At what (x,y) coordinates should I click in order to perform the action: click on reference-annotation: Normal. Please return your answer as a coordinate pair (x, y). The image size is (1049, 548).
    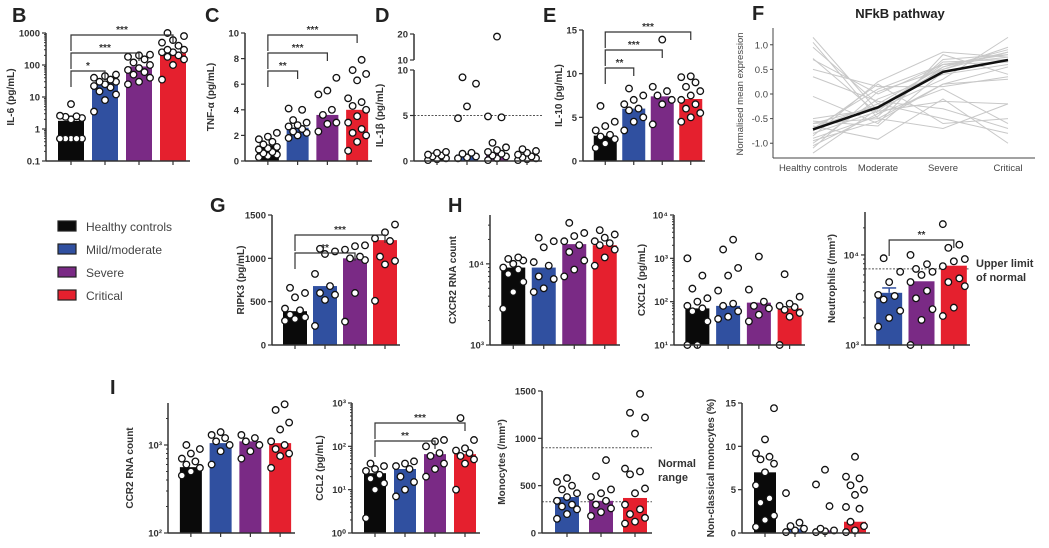
    Looking at the image, I should click on (677, 464).